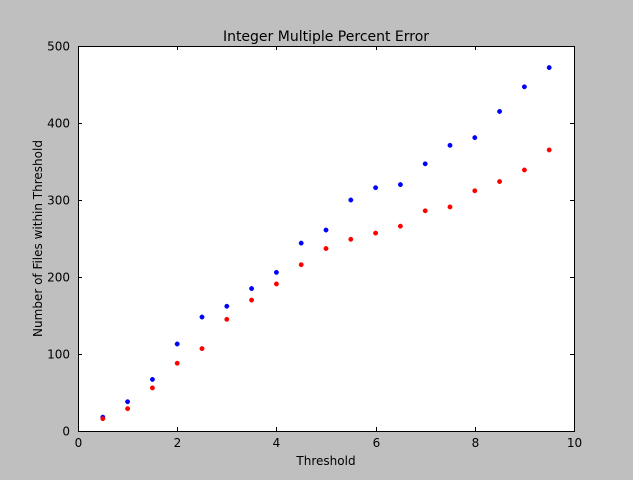 This screenshot has height=480, width=633. What do you see at coordinates (38, 238) in the screenshot?
I see `y-axis-label: Number of Files within Threshold` at bounding box center [38, 238].